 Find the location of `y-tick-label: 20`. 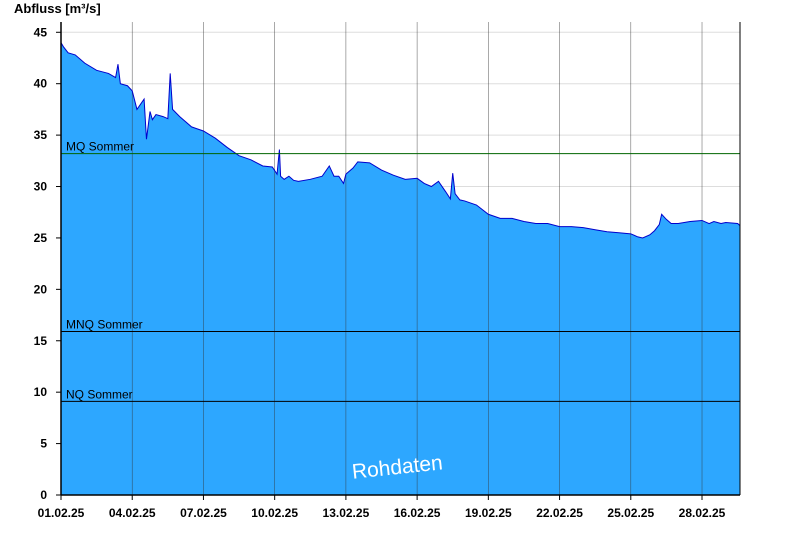

y-tick-label: 20 is located at coordinates (41, 289).